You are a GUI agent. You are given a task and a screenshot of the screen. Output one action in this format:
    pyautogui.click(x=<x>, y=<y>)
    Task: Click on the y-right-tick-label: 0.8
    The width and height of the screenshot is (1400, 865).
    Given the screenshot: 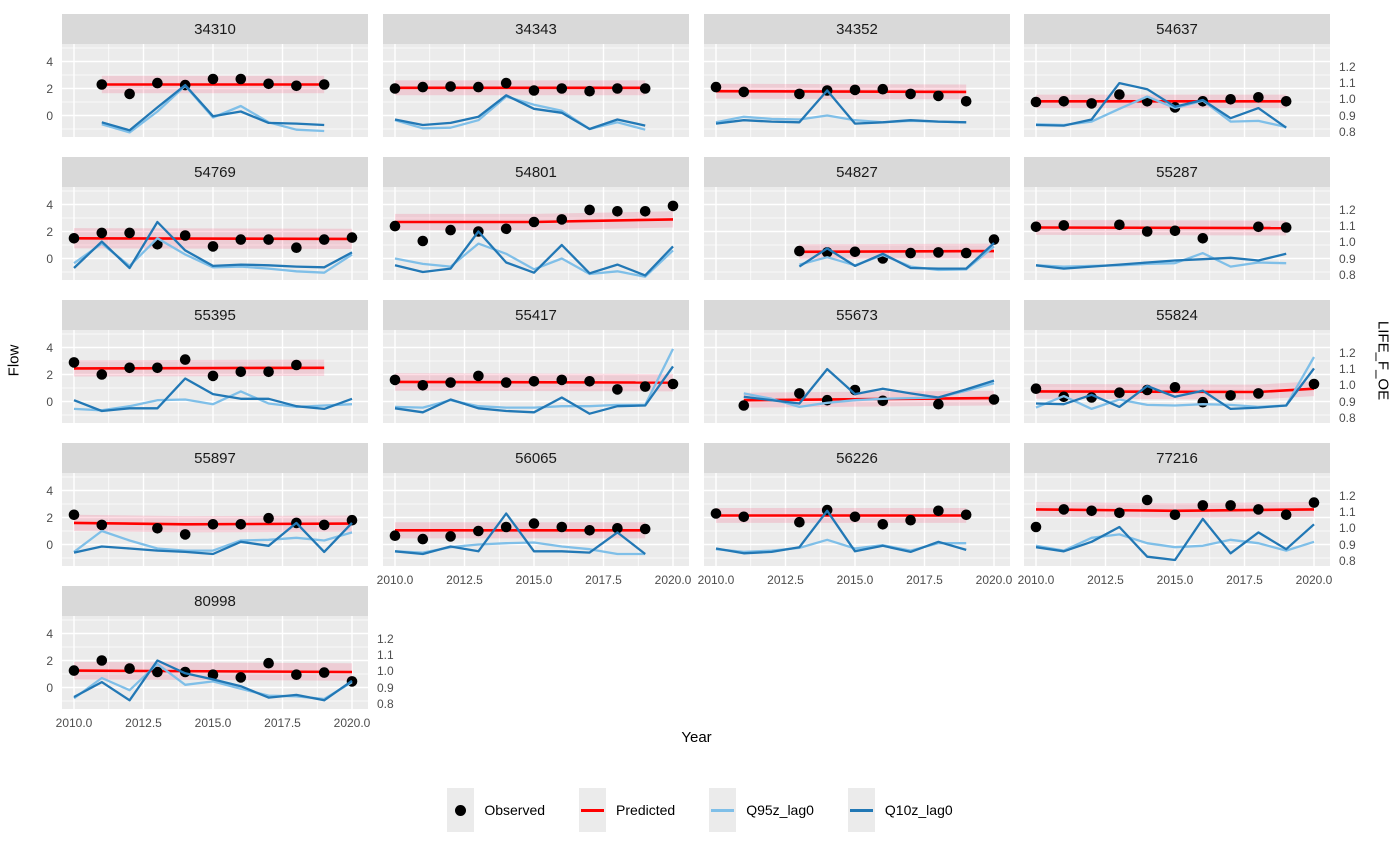 What is the action you would take?
    pyautogui.click(x=1347, y=274)
    